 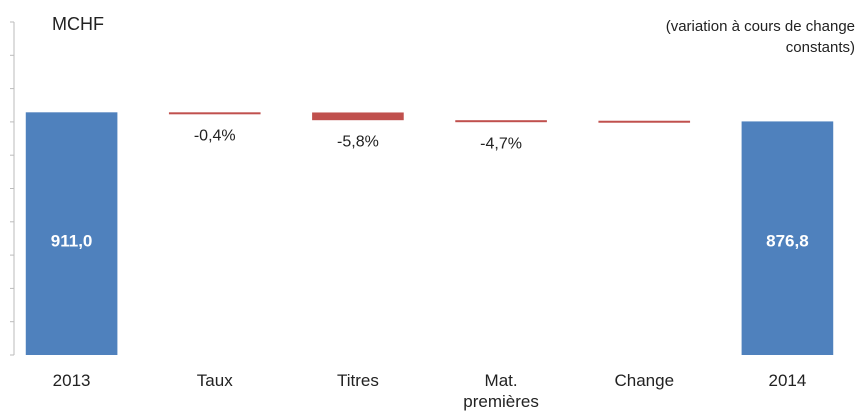 What do you see at coordinates (357, 380) in the screenshot?
I see `x-tick-label: Titres` at bounding box center [357, 380].